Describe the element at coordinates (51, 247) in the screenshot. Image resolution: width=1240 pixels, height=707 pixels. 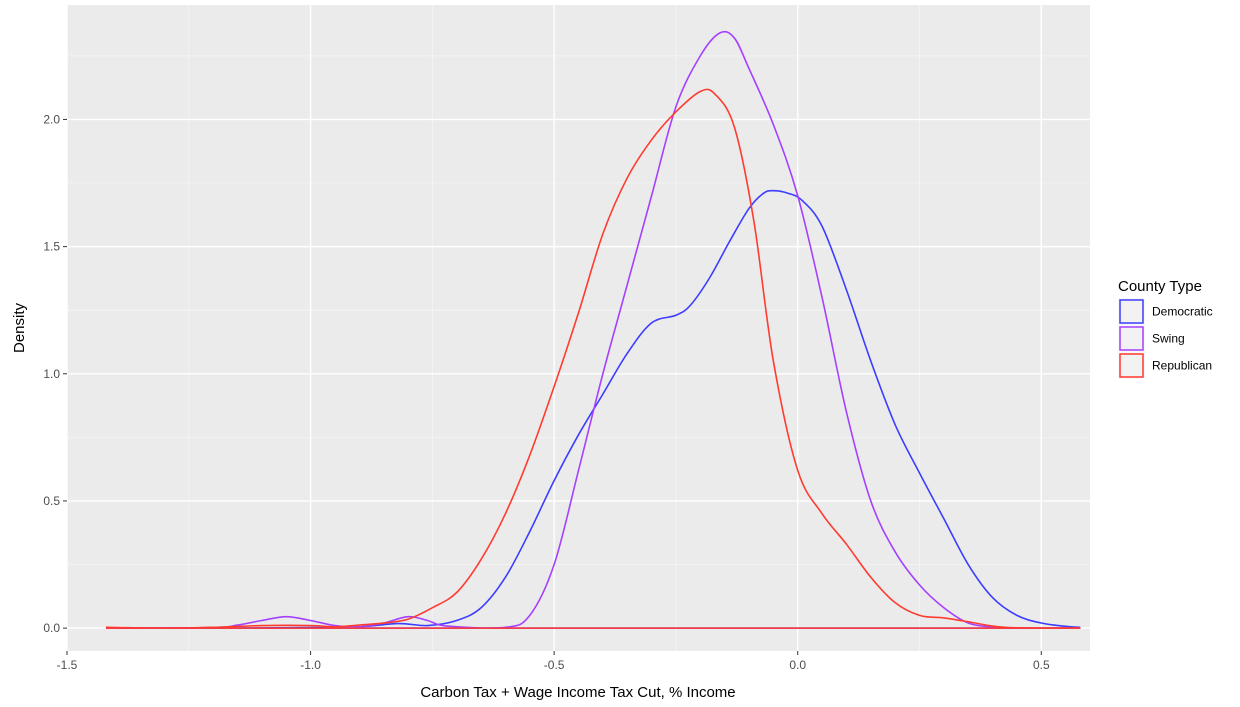
I see `y-tick-label: 1.5` at that location.